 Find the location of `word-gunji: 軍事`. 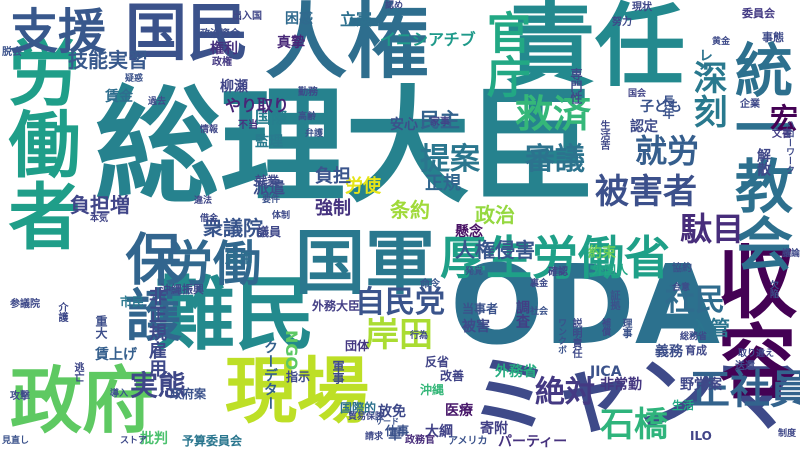

word-gunji: 軍事 is located at coordinates (338, 372).